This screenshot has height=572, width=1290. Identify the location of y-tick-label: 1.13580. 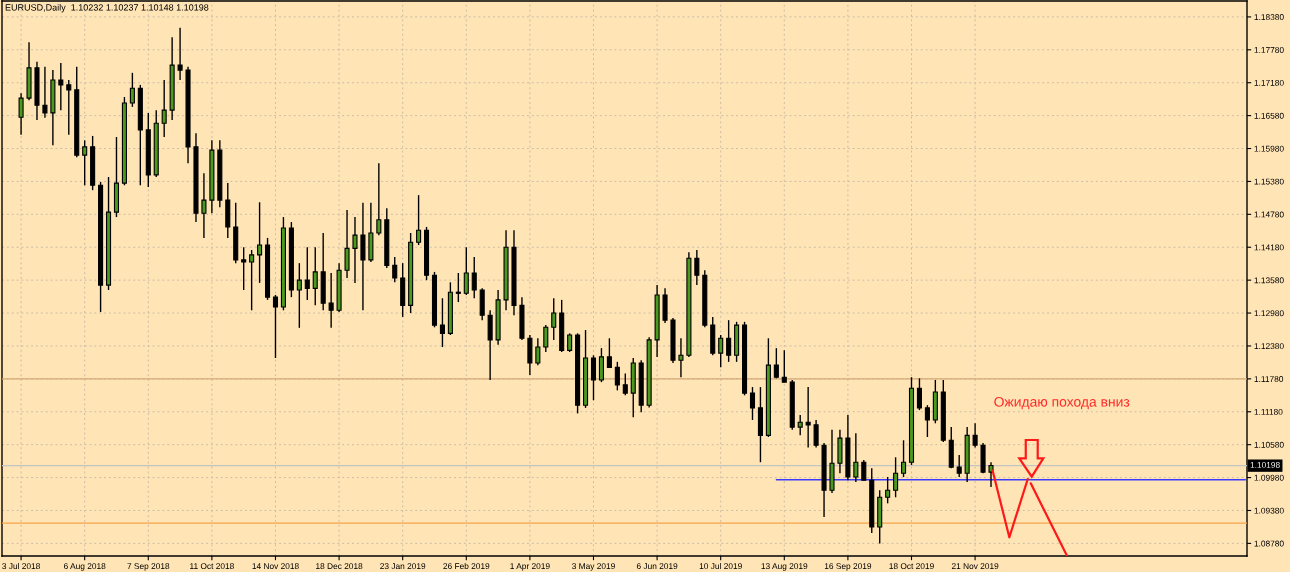
(1269, 280).